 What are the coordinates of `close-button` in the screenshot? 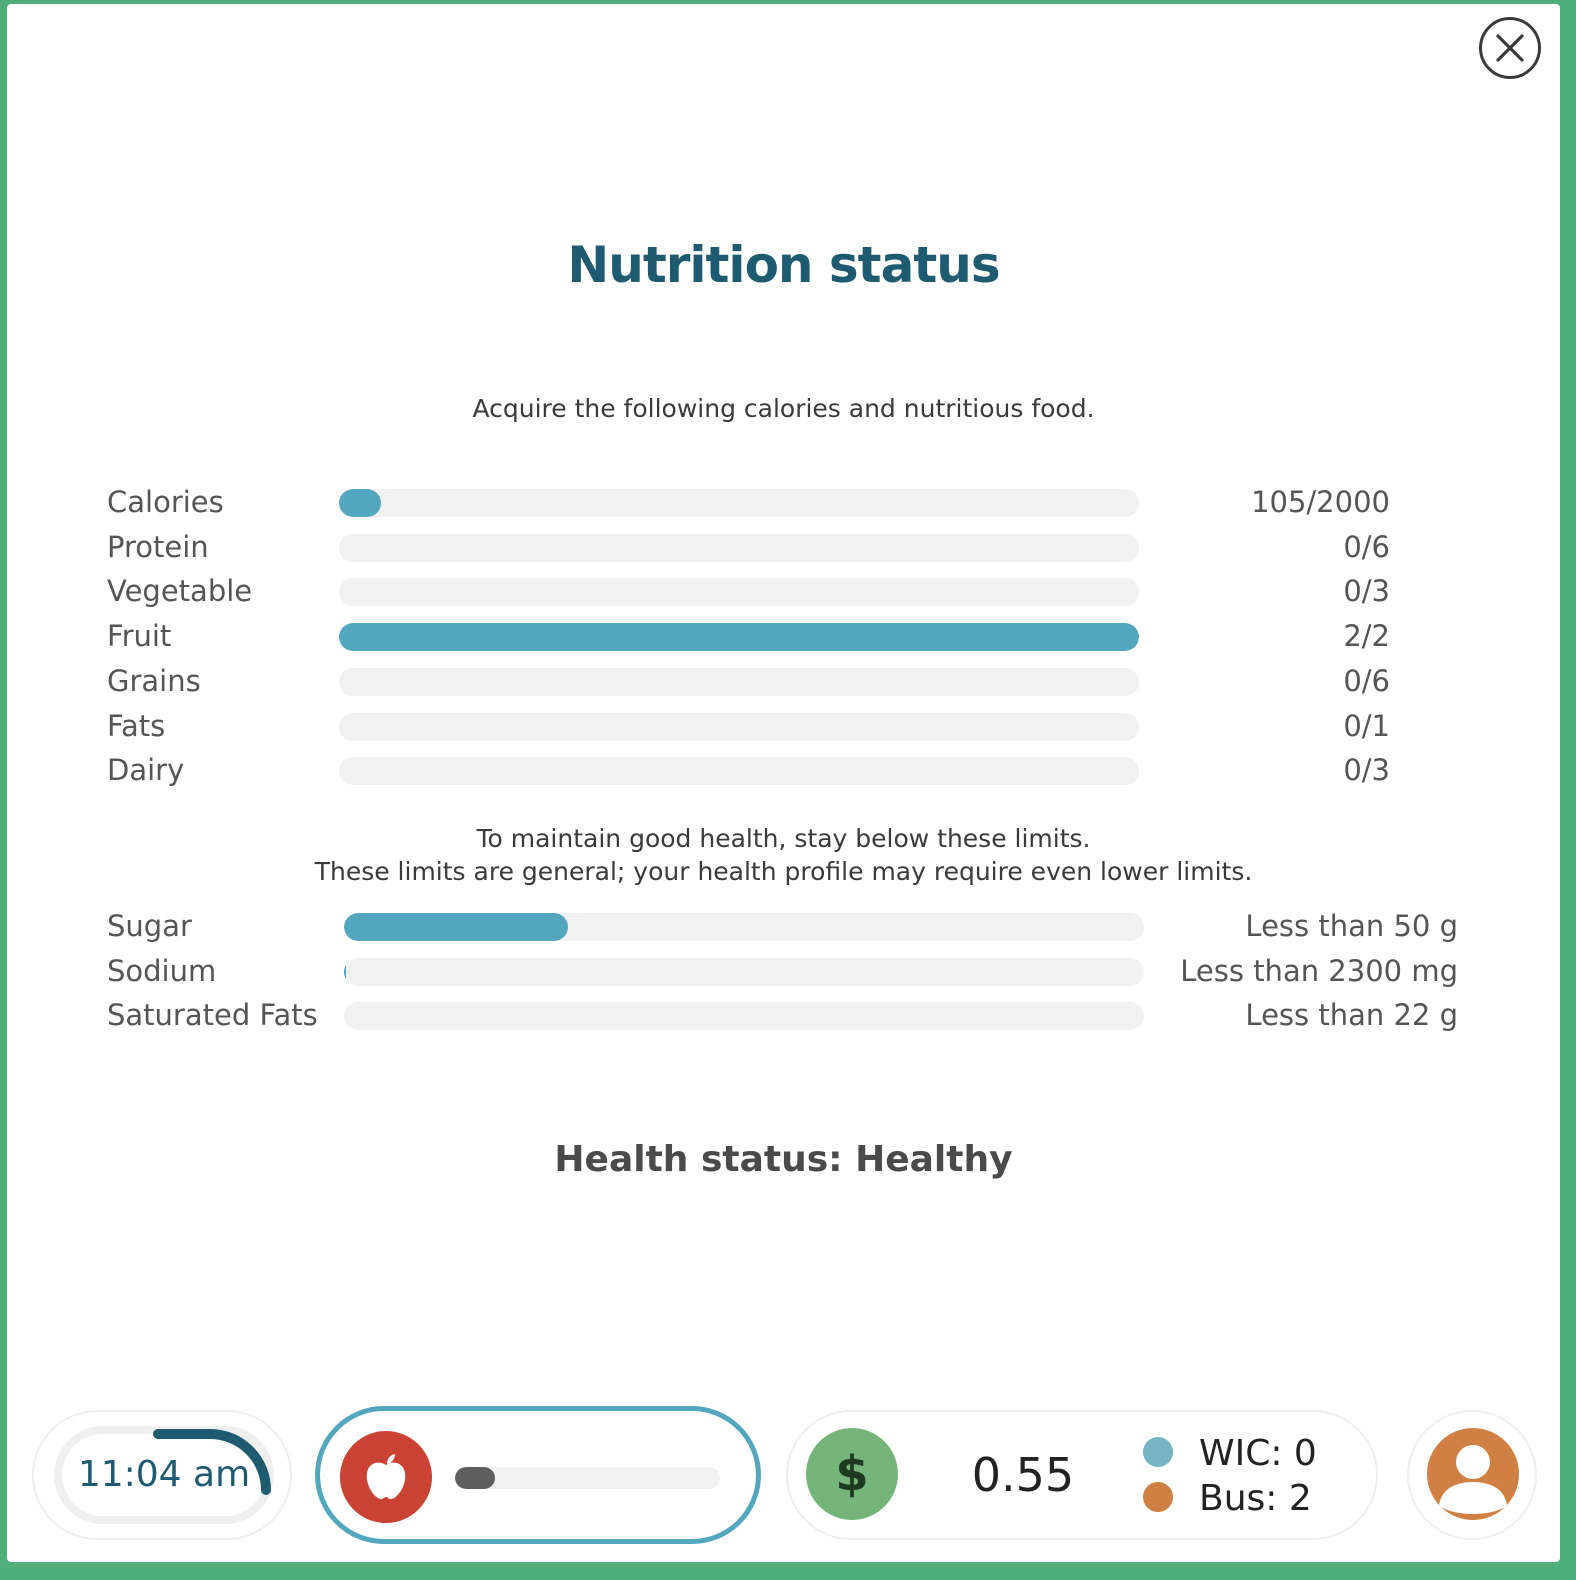 It's located at (1510, 48).